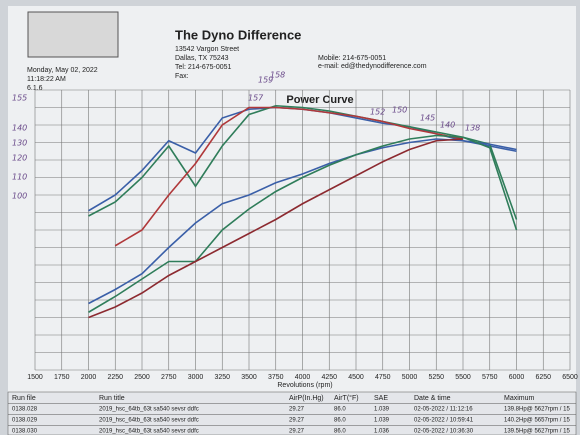  What do you see at coordinates (169, 377) in the screenshot?
I see `x-tick-label: 2750` at bounding box center [169, 377].